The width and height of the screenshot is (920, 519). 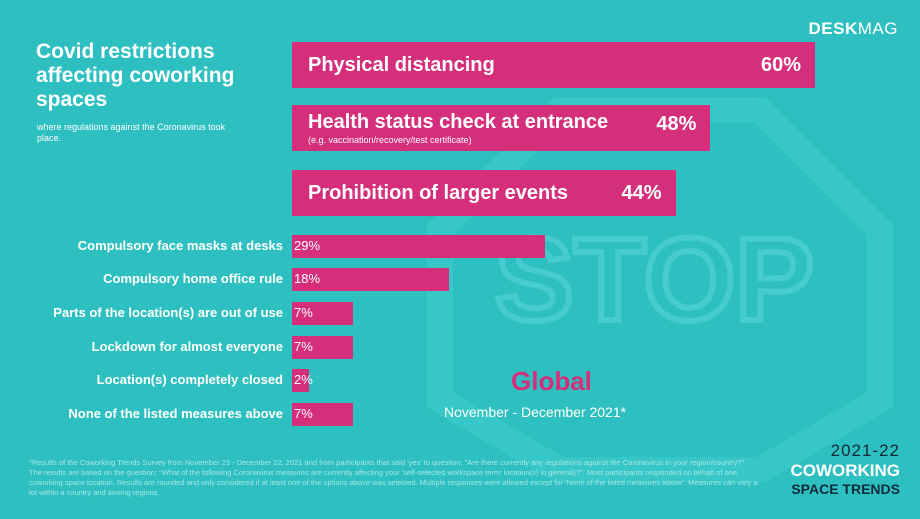 I want to click on bar-label-2: Health status check at entrance, so click(x=458, y=122).